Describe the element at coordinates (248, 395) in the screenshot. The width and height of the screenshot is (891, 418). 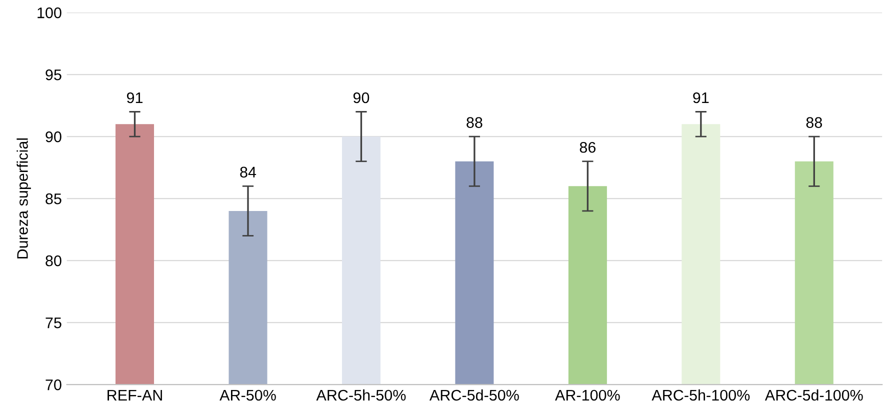
I see `x-tick-label: AR-50%` at that location.